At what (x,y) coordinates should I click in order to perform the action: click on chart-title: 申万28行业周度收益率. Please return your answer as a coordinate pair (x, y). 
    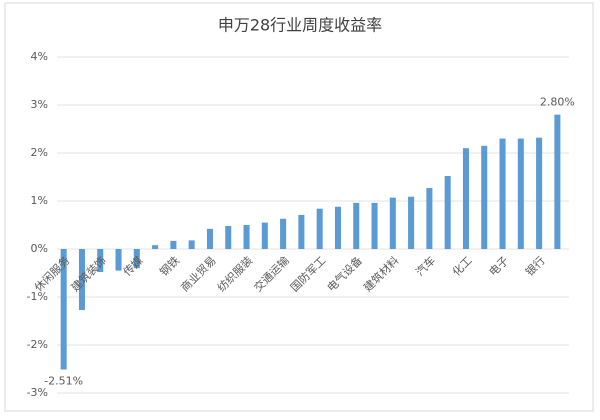
    Looking at the image, I should click on (300, 25).